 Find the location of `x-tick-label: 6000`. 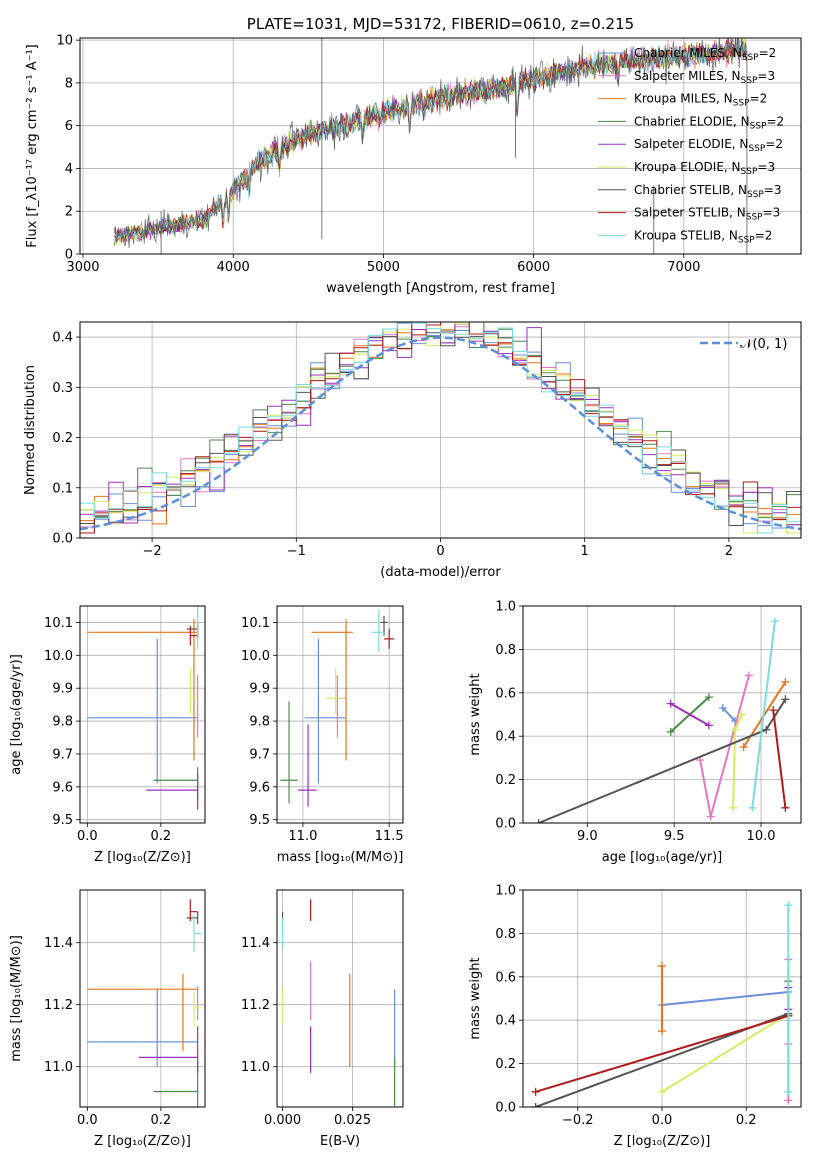

x-tick-label: 6000 is located at coordinates (533, 267).